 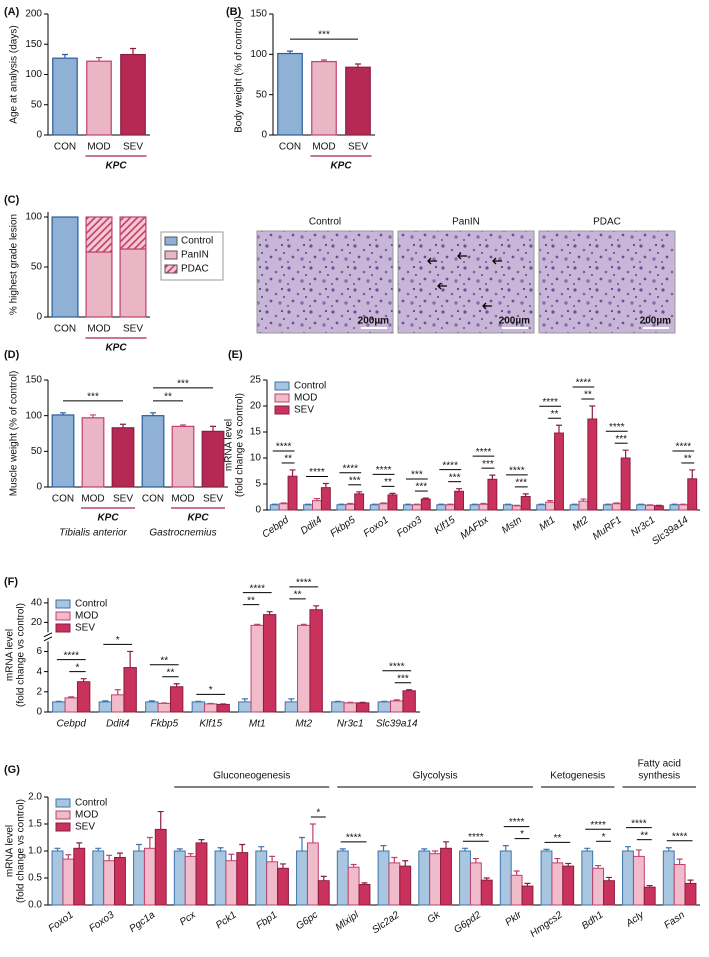 I want to click on panel-label: (D), so click(x=12, y=355).